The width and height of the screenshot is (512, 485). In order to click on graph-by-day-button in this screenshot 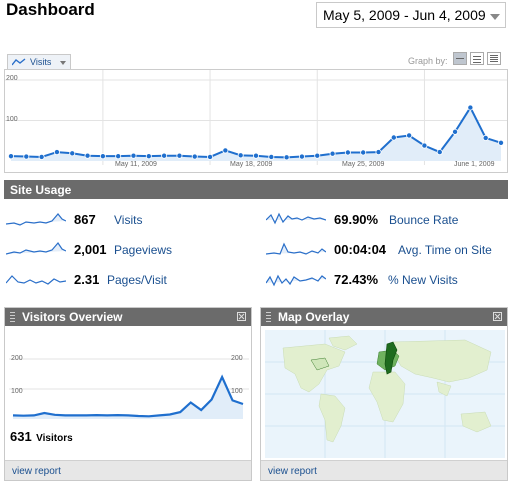, I will do `click(460, 58)`.